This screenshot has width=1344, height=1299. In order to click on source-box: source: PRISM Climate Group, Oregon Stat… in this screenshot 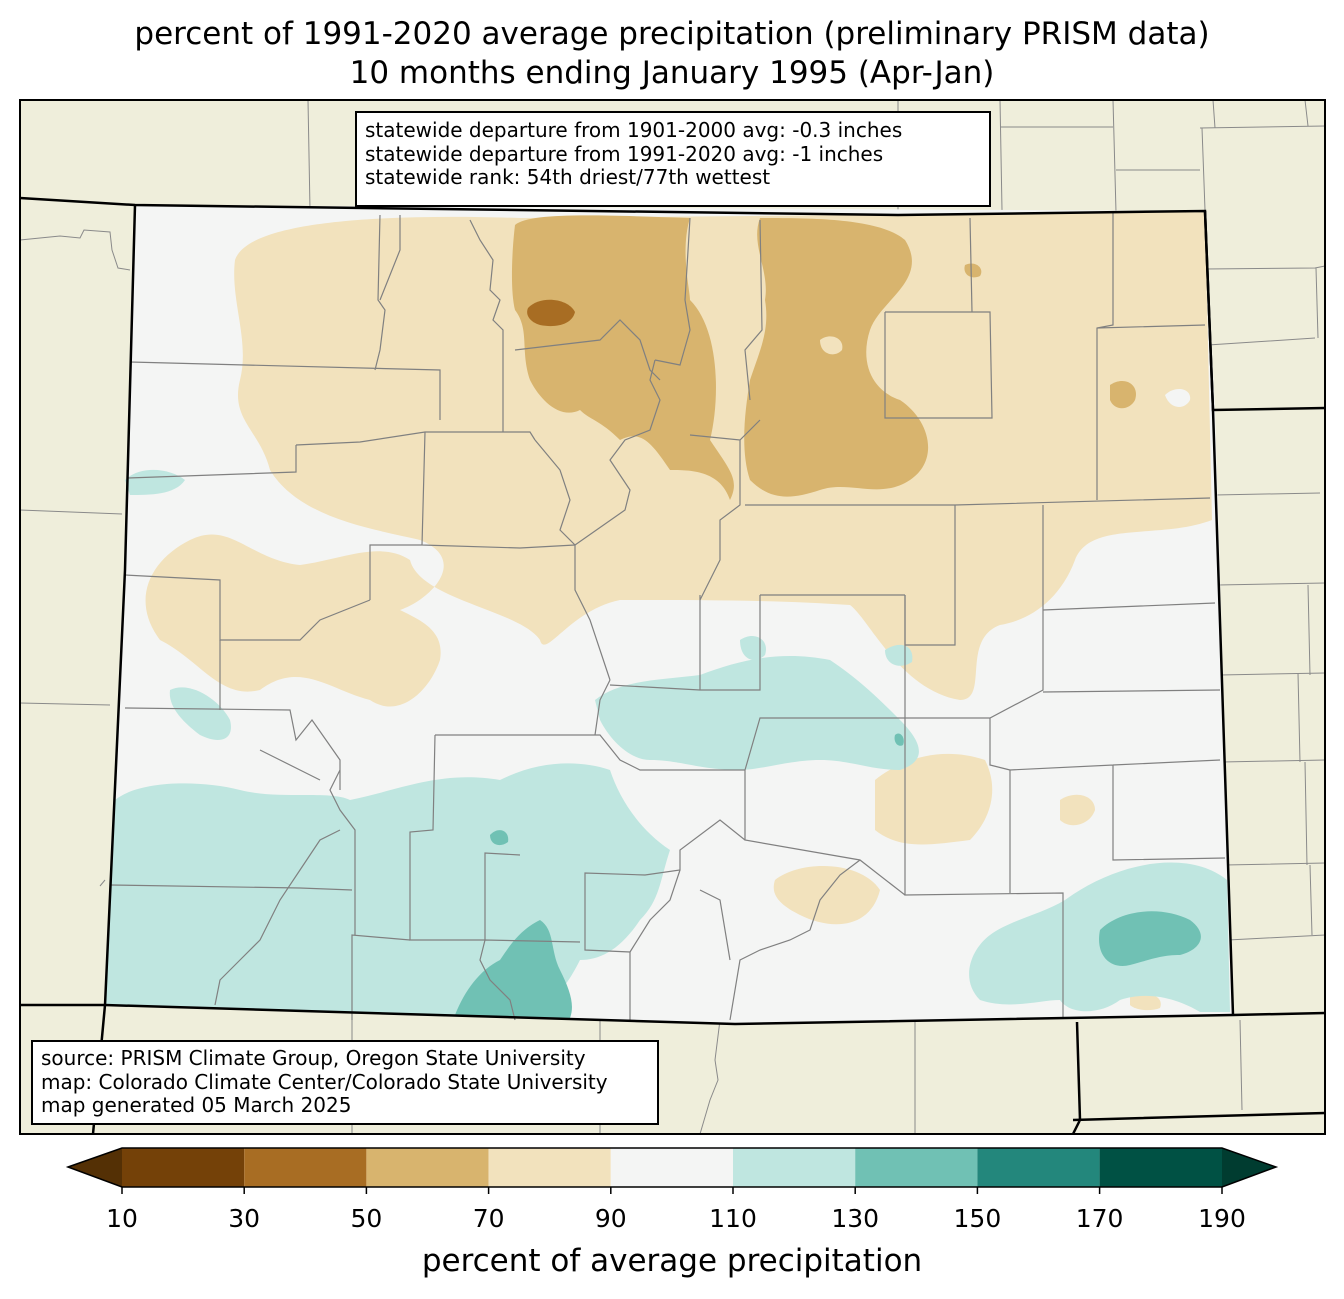, I will do `click(345, 1082)`.